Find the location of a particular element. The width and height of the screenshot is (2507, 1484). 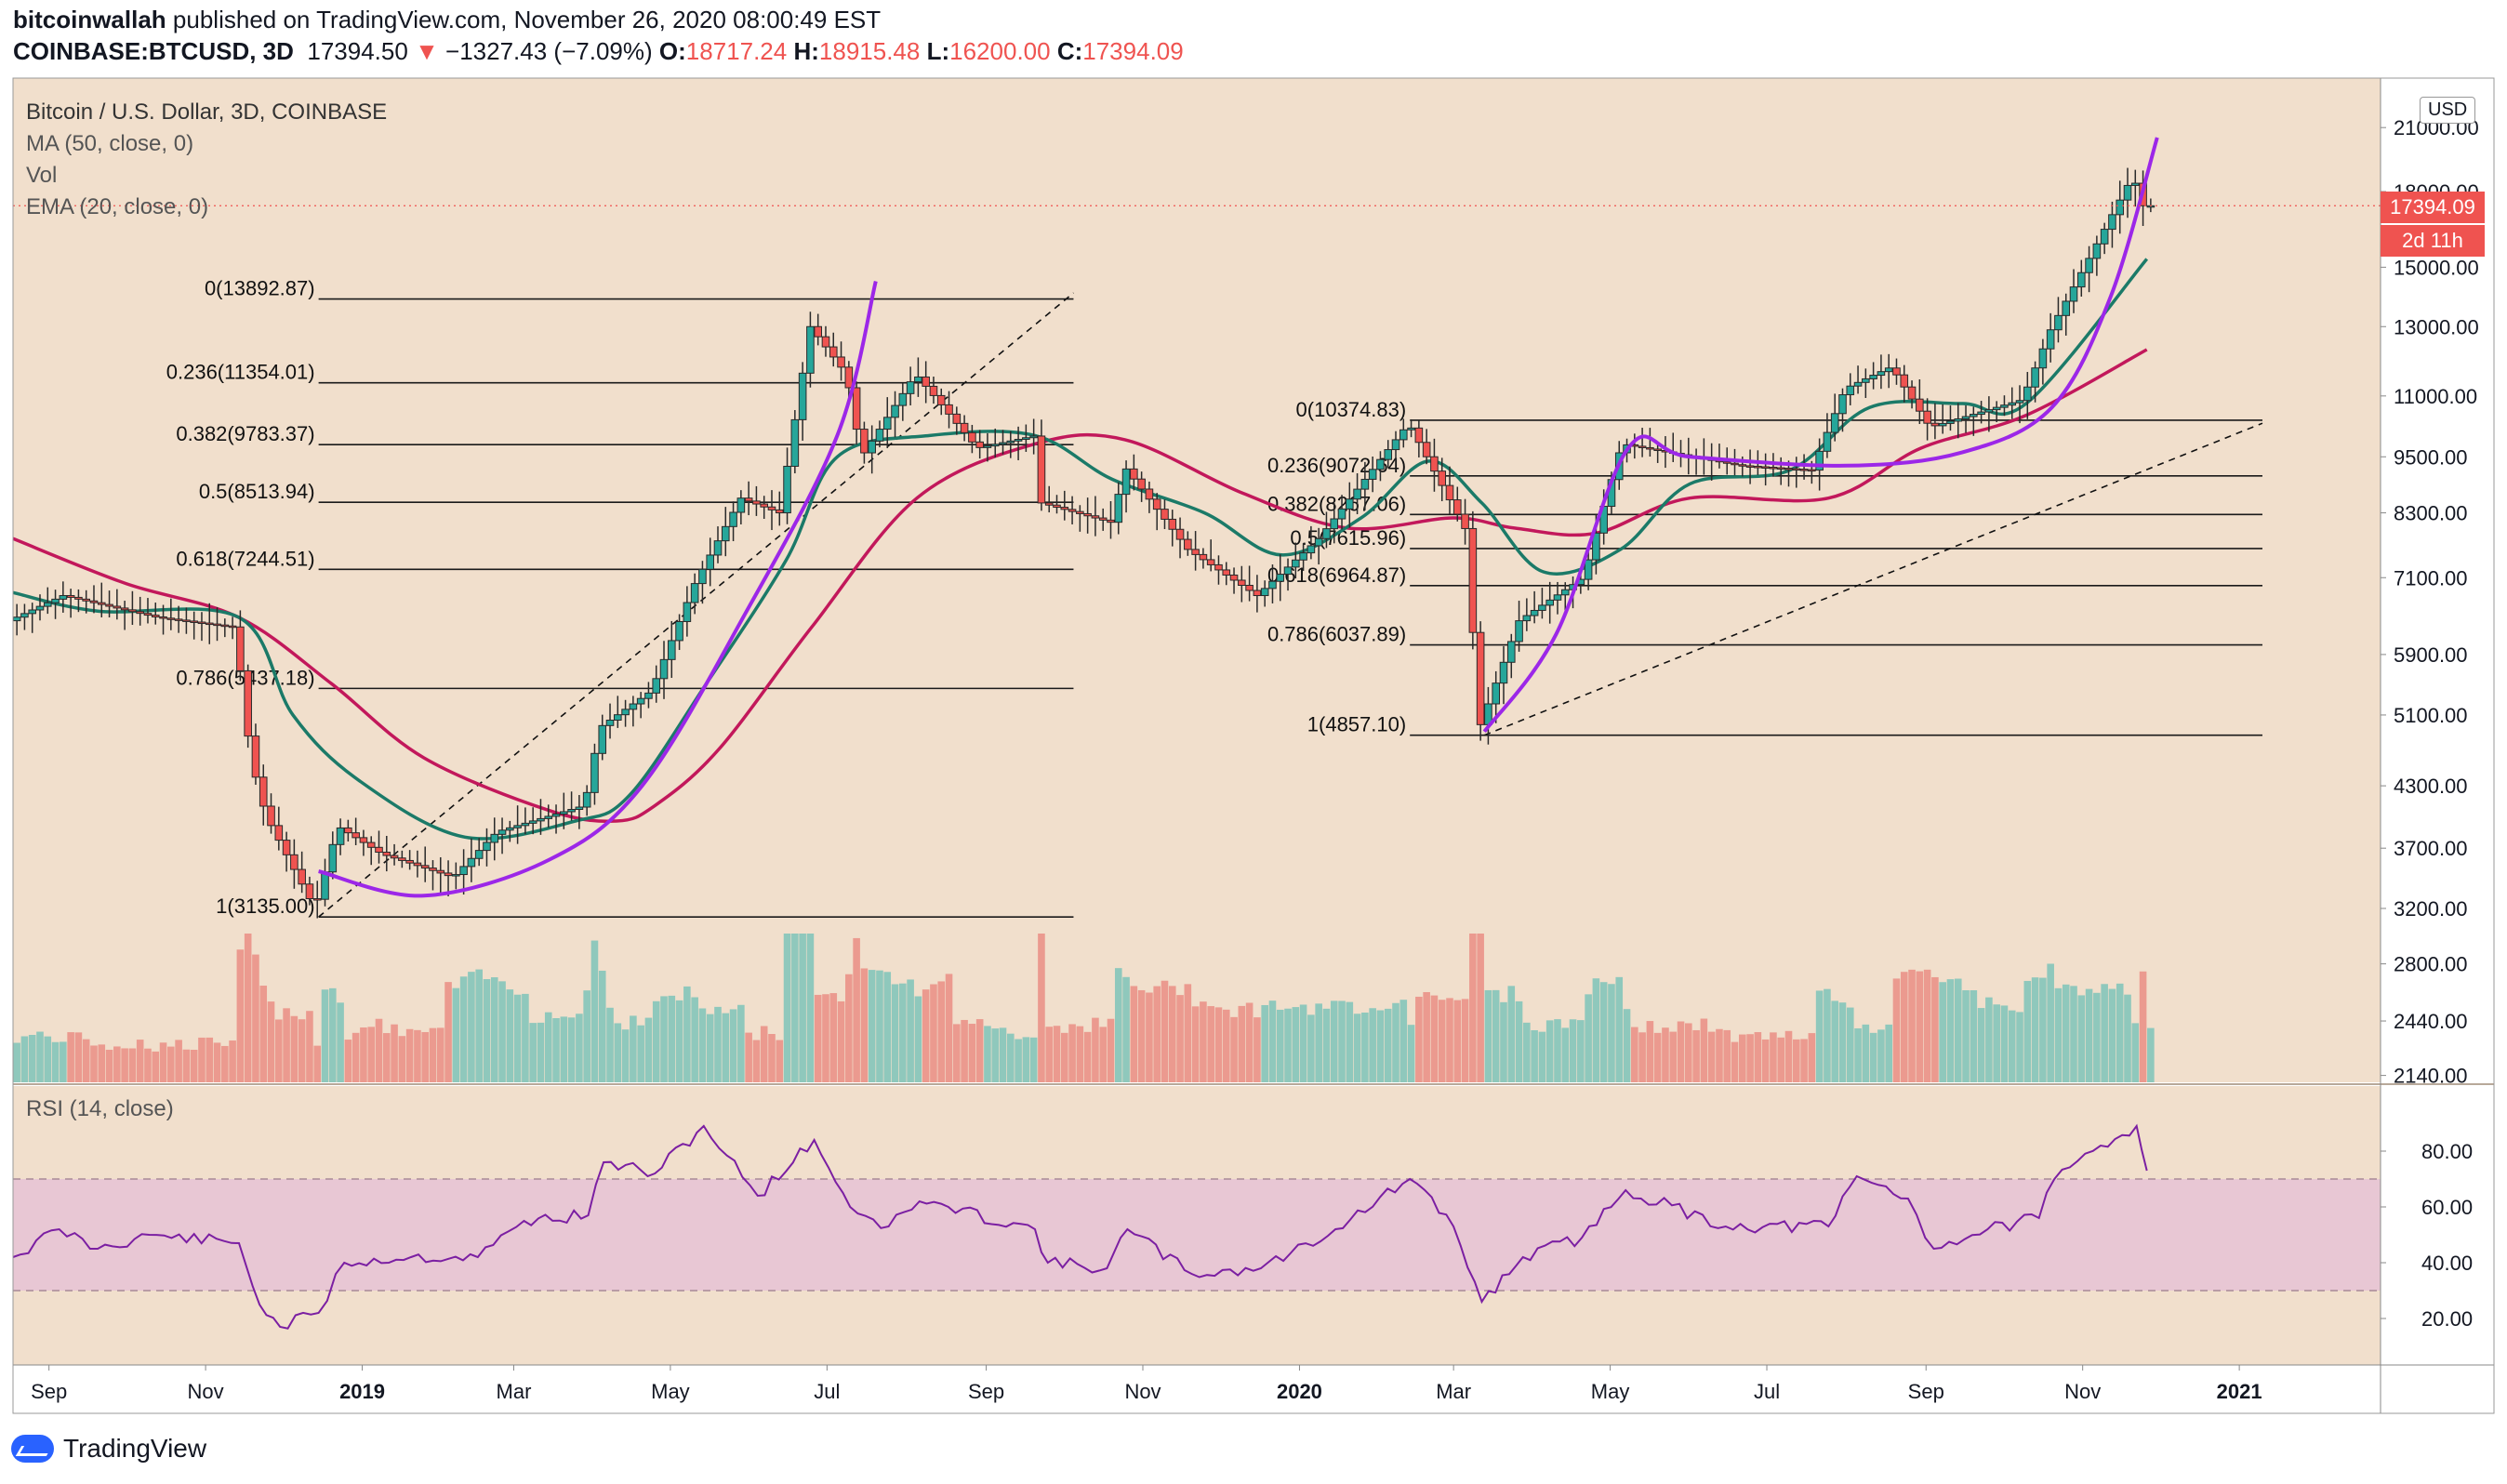

rsi-band is located at coordinates (1197, 1235).